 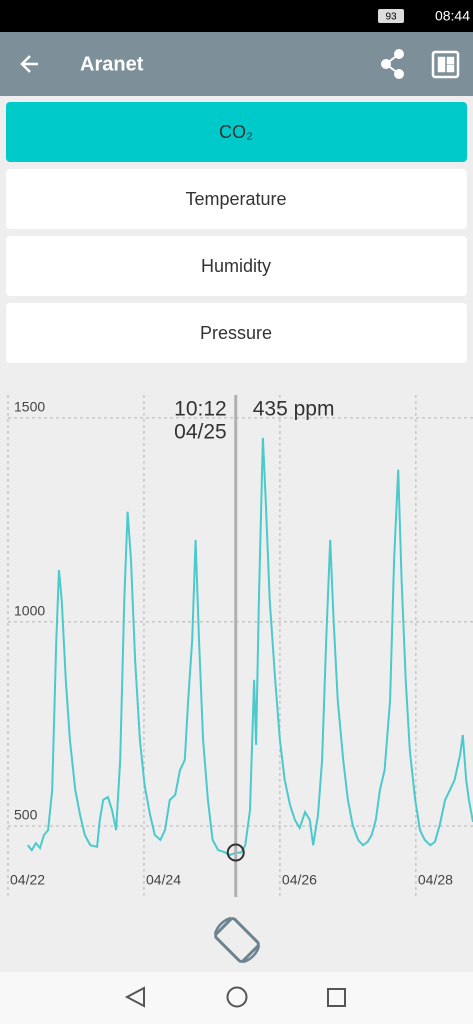 I want to click on cursor-date: 04/25, so click(x=200, y=432).